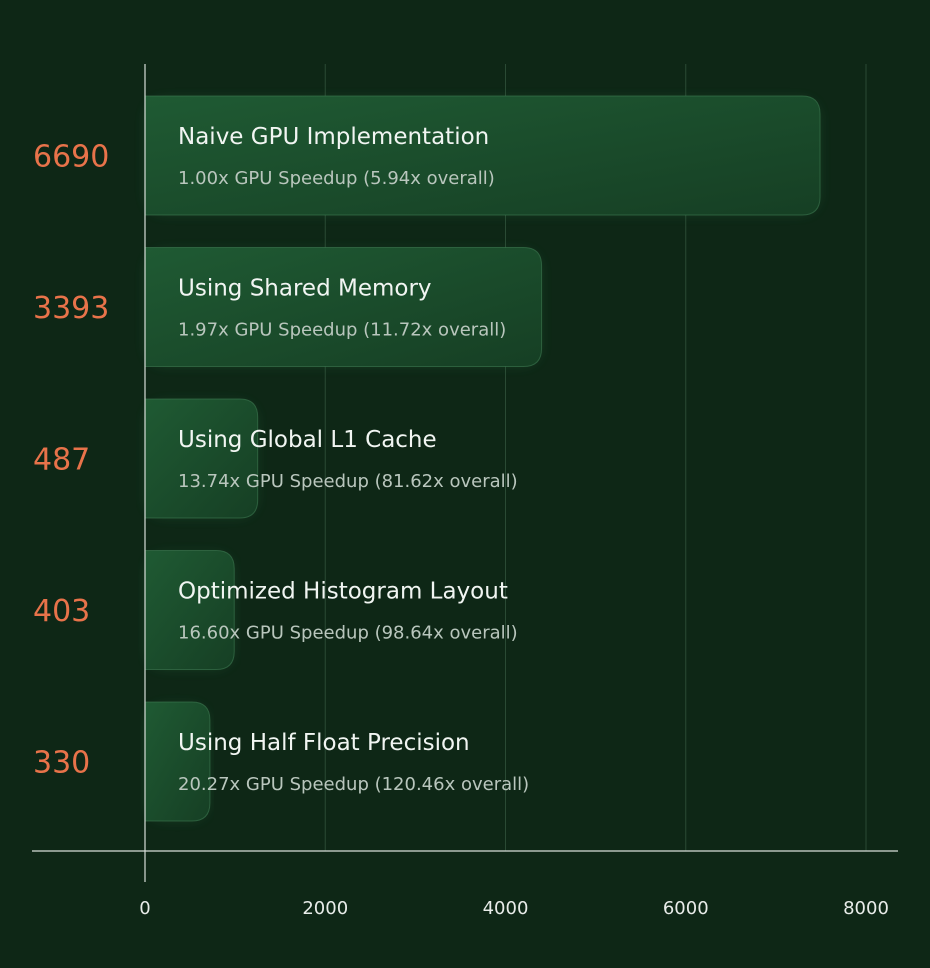  What do you see at coordinates (305, 289) in the screenshot?
I see `bar-category-label: Using Shared Memory` at bounding box center [305, 289].